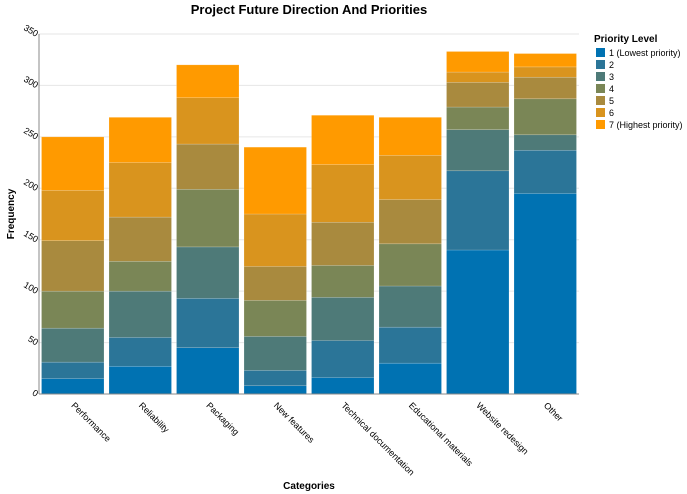  I want to click on y-tick-label-150: 150, so click(31, 236).